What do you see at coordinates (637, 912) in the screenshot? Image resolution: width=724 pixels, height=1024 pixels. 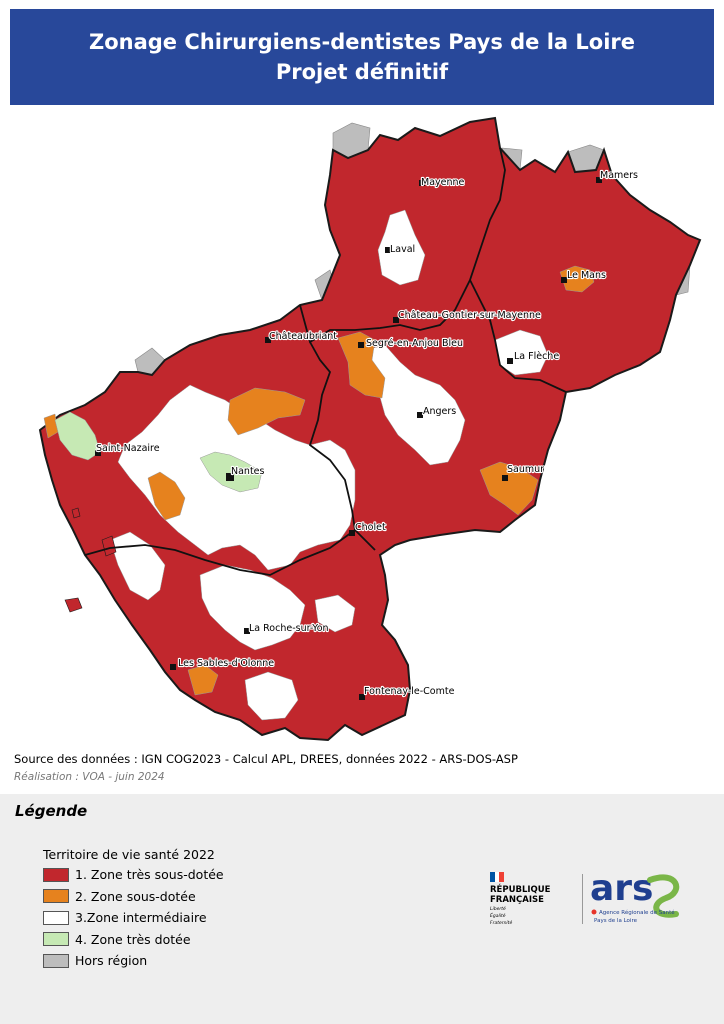 I see `ars-subtitle-1: Agence Régionale de Santé` at bounding box center [637, 912].